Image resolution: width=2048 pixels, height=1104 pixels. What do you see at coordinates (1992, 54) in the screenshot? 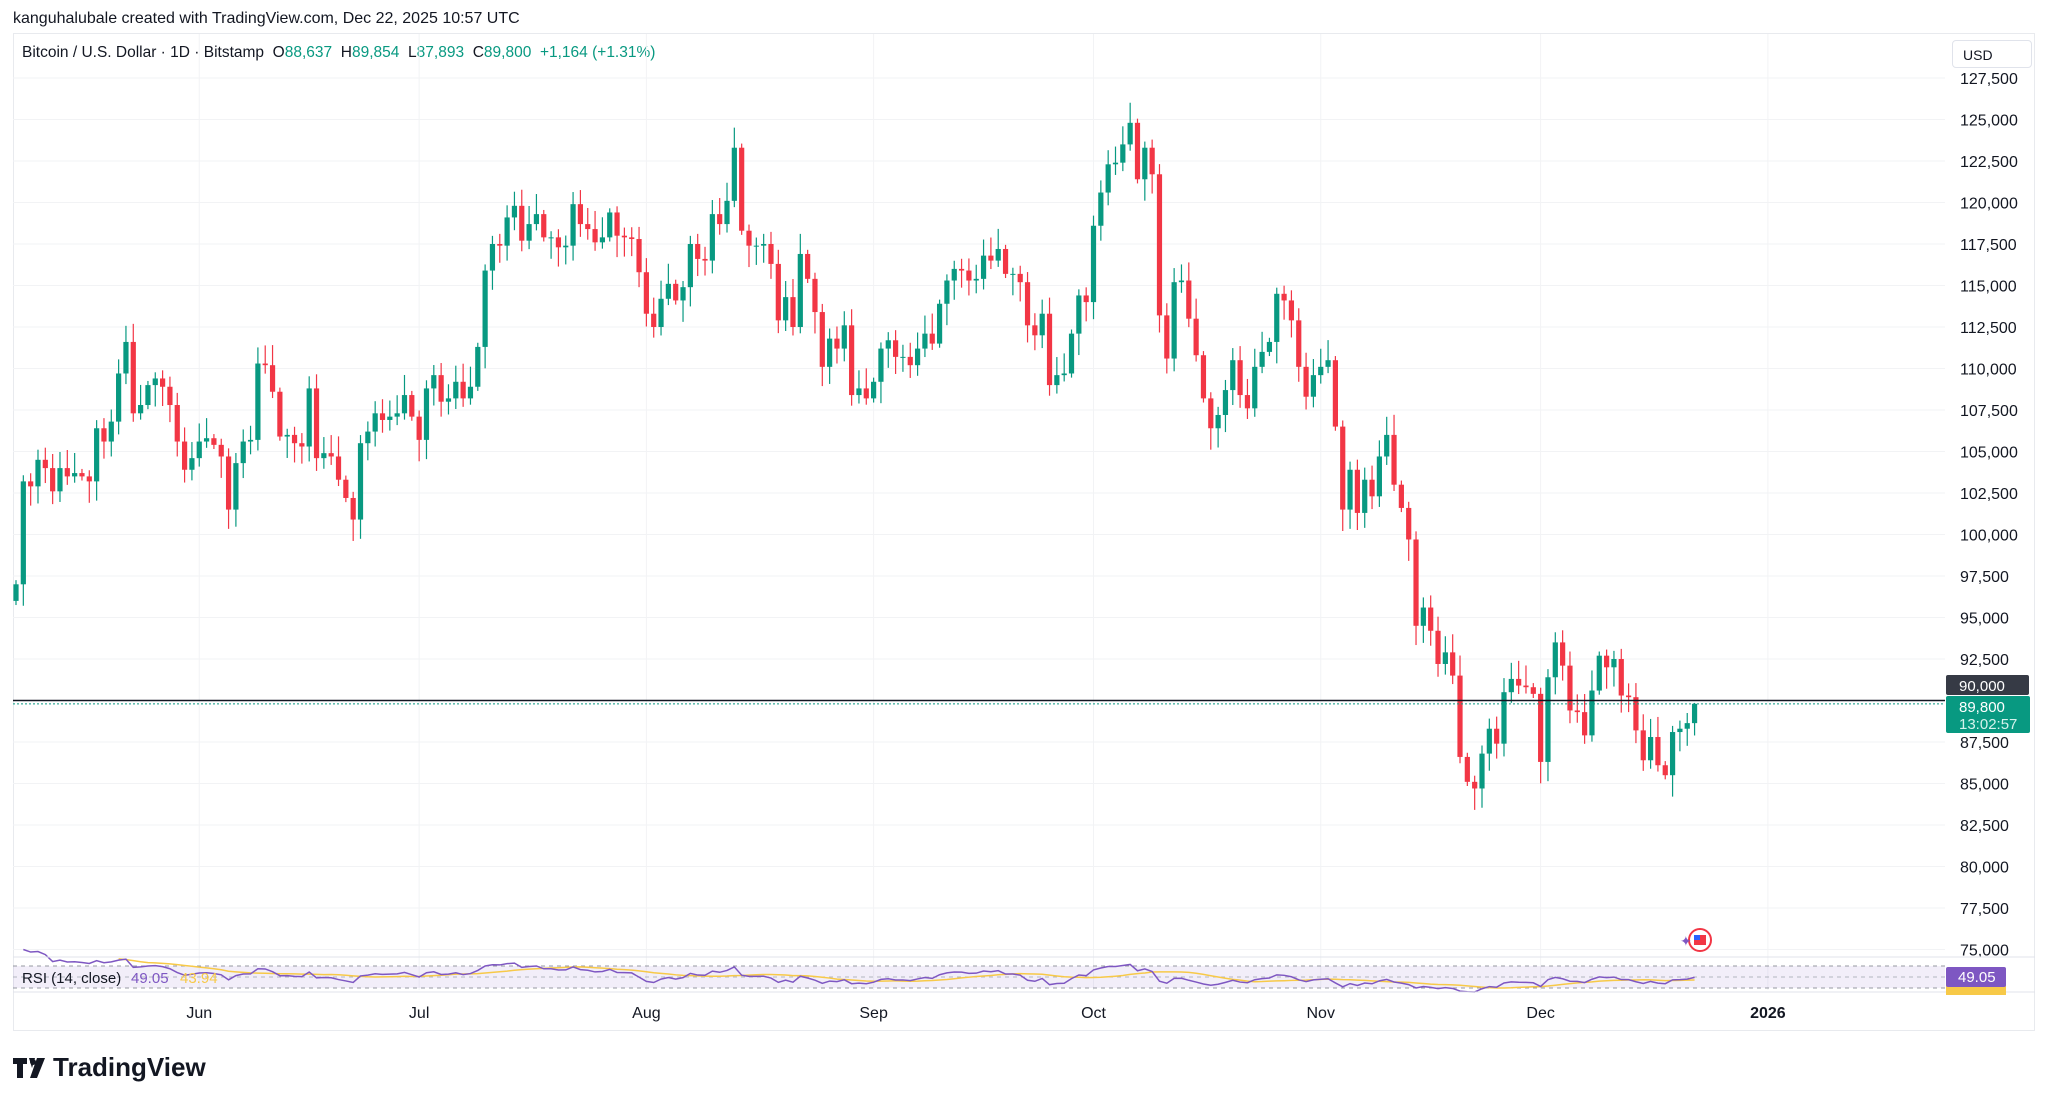
I see `currency-selector: USD` at bounding box center [1992, 54].